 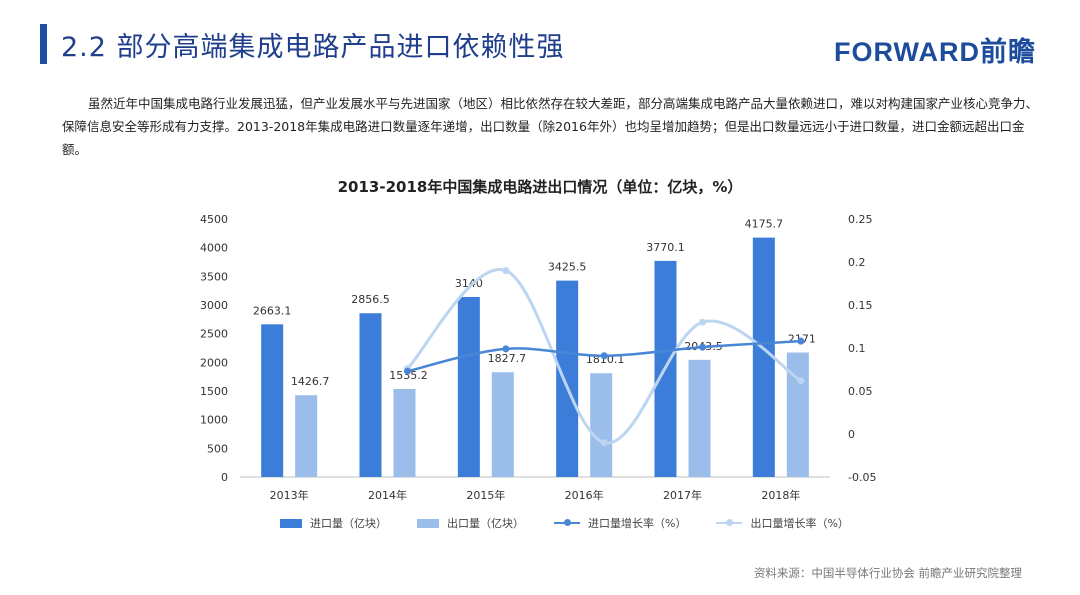 I want to click on title-bar: 2.2 部分高端集成电路产品进口依赖性强, so click(x=302, y=44).